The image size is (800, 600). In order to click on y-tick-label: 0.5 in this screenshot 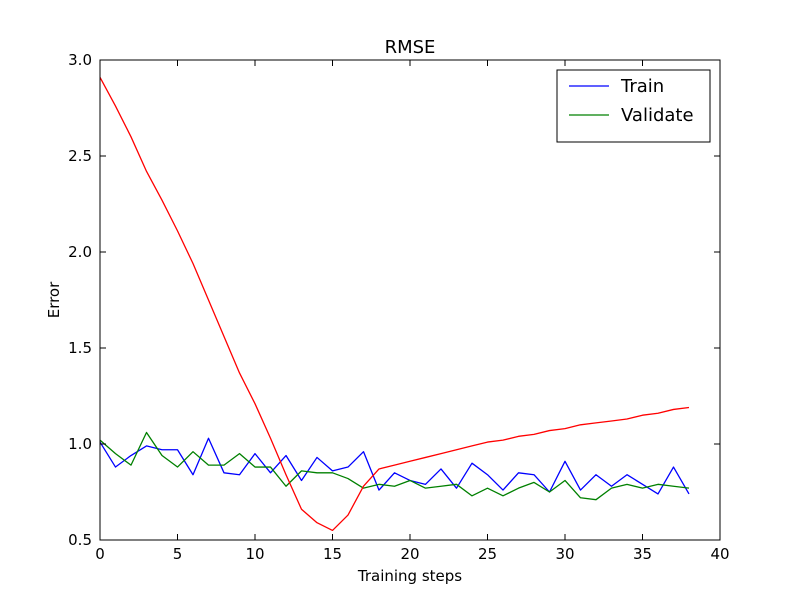, I will do `click(80, 540)`.